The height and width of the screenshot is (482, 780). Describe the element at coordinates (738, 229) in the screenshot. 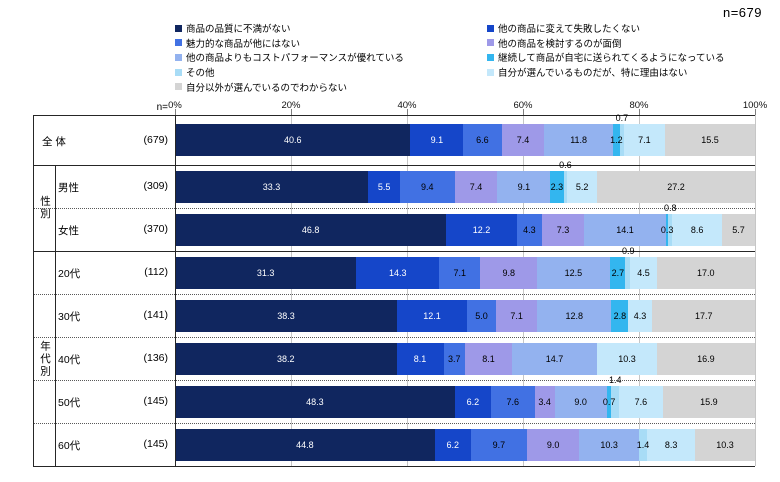

I see `bar-segment: 5.7` at that location.